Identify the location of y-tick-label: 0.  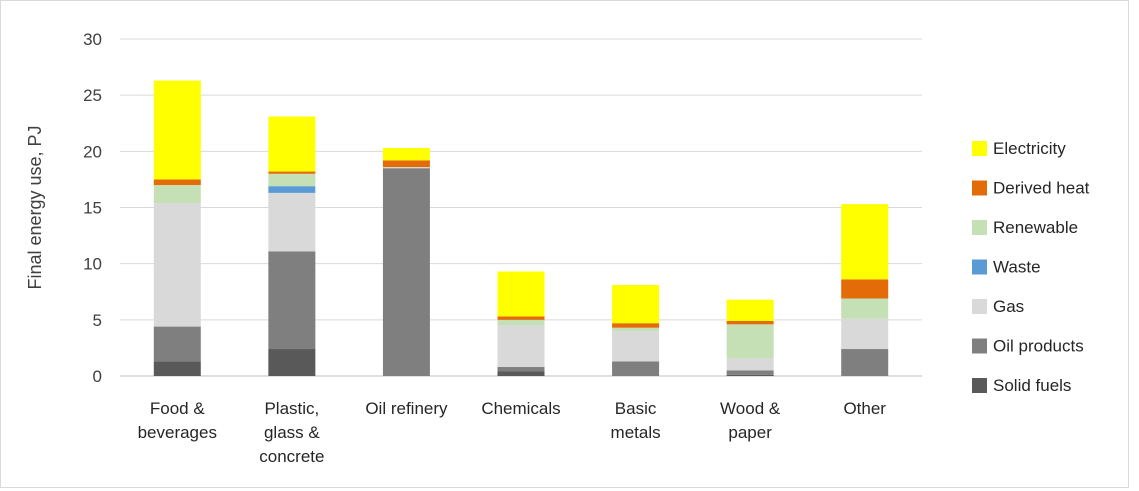
(97, 376).